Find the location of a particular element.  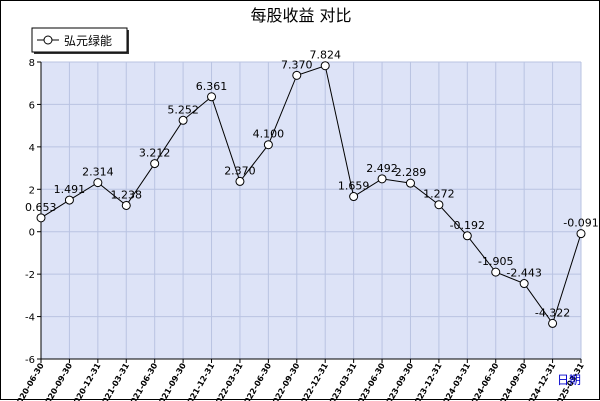

chart-title: 每股收益 对比 is located at coordinates (300, 15).